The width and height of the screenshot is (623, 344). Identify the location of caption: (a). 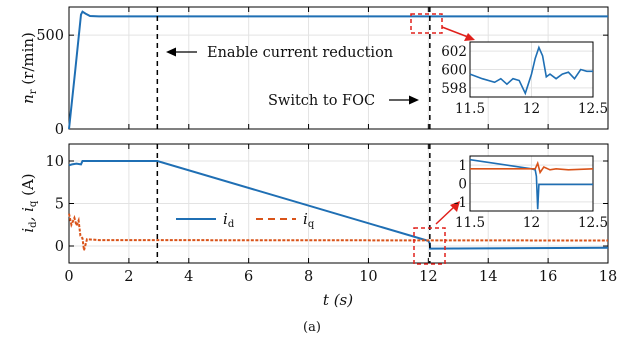
(312, 327).